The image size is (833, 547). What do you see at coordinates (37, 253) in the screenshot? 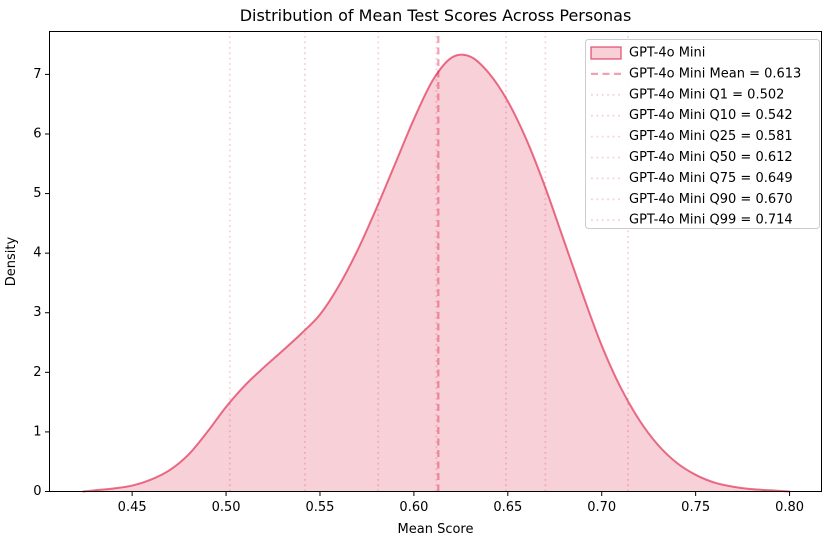
I see `y-tick-label: 4` at bounding box center [37, 253].